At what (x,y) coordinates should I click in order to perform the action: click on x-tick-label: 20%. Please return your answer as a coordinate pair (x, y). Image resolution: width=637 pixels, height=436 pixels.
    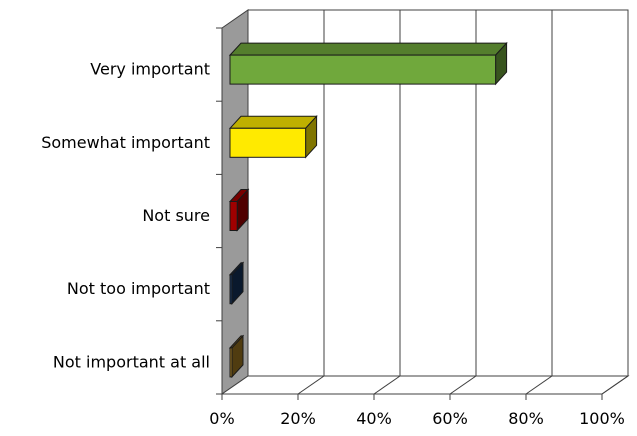
    Looking at the image, I should click on (298, 418).